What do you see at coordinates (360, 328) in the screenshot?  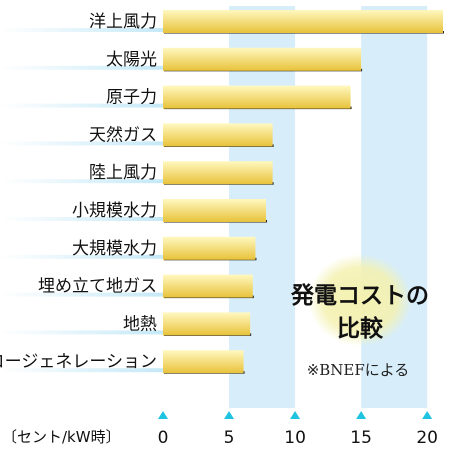 I see `chart-title-line-2: 比較` at bounding box center [360, 328].